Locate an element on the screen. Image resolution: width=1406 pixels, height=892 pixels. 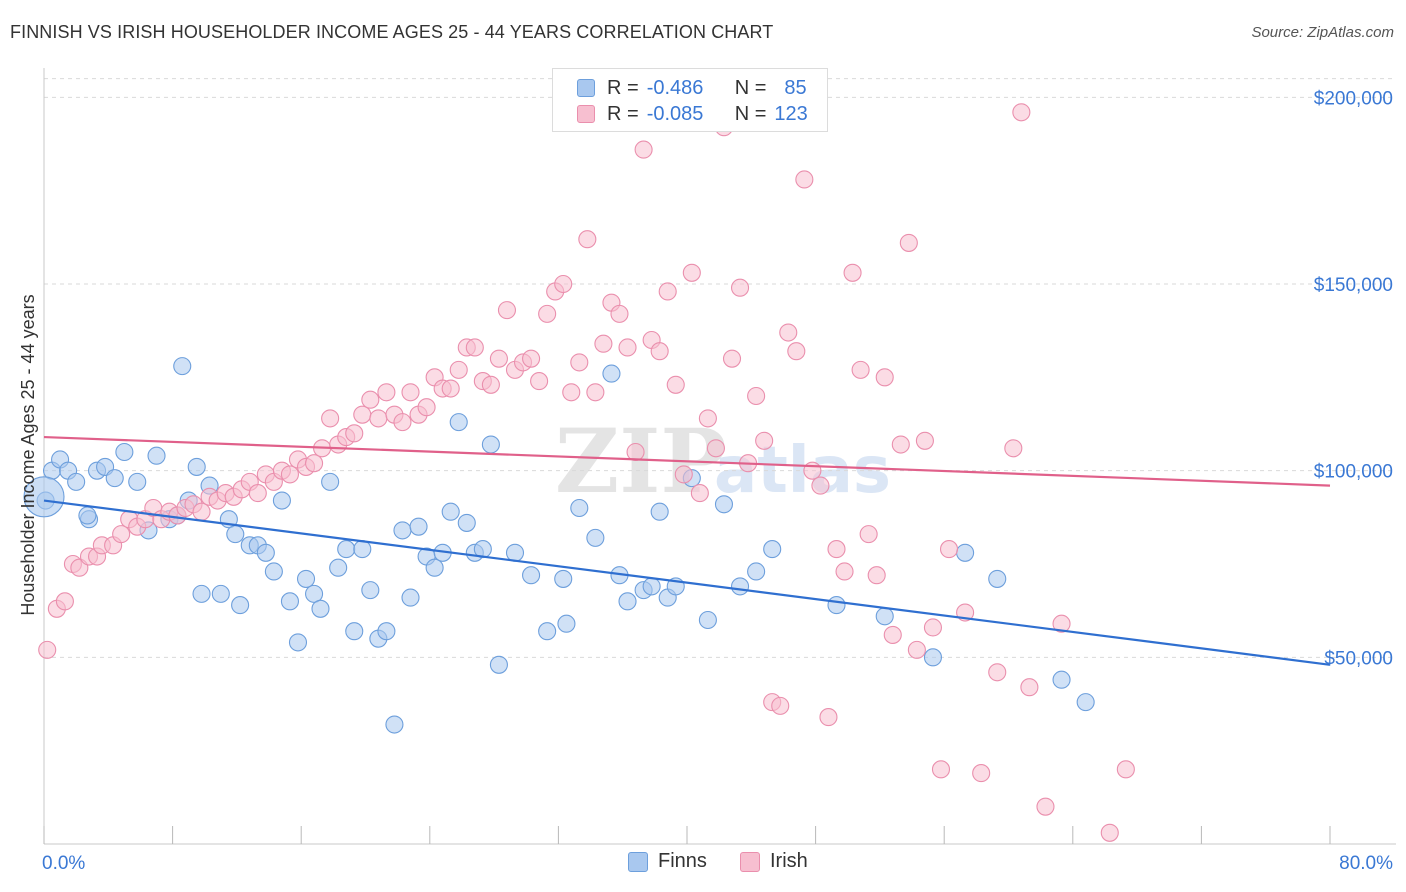
legend-item-finns: Finns is located at coordinates (667, 861).